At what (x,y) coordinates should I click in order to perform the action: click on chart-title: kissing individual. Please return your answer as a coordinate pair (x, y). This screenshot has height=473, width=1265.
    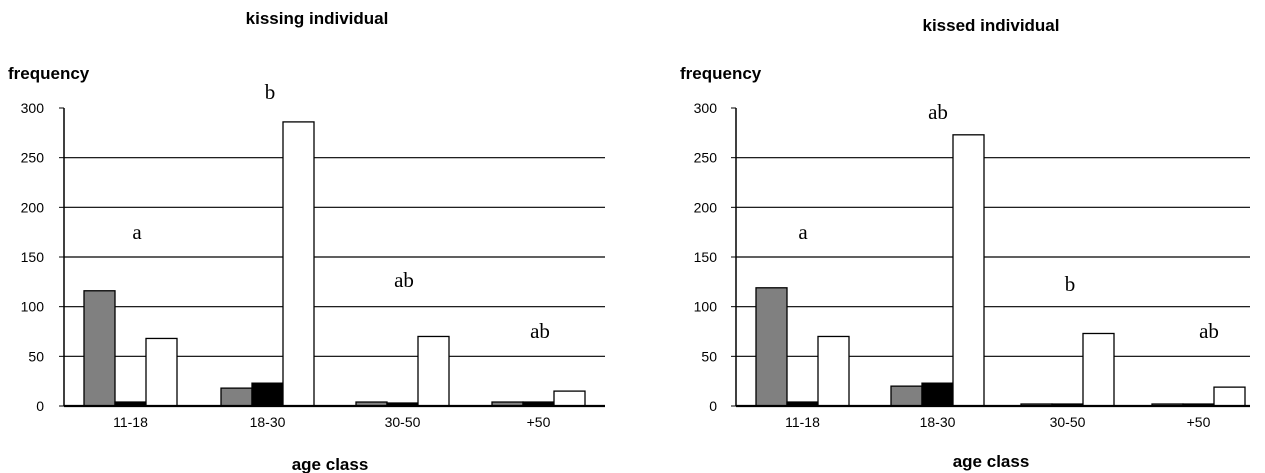
    Looking at the image, I should click on (317, 18).